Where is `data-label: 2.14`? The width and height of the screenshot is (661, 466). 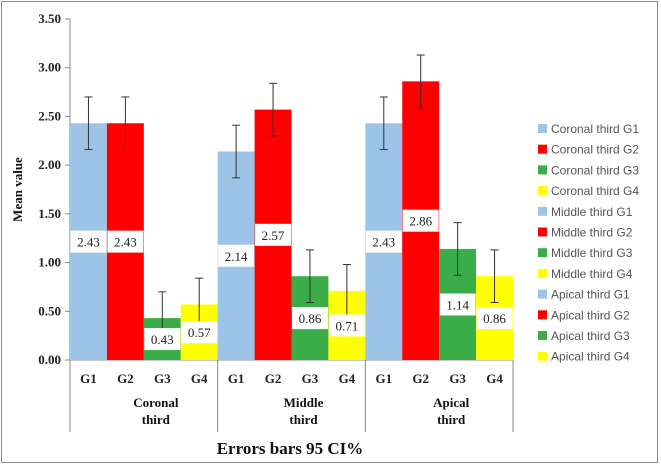
data-label: 2.14 is located at coordinates (236, 256).